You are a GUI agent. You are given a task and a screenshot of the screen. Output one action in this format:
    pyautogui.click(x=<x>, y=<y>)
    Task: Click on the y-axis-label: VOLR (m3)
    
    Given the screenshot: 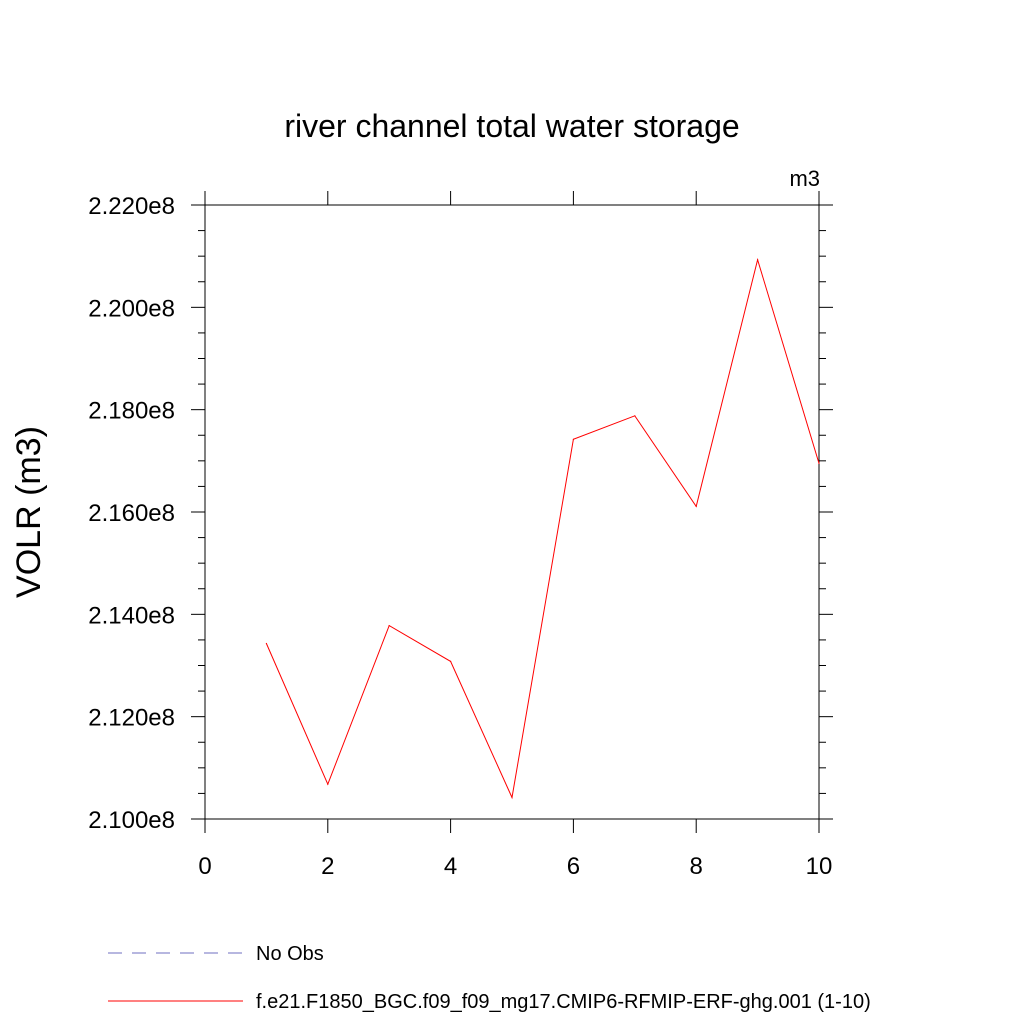 What is the action you would take?
    pyautogui.click(x=29, y=512)
    